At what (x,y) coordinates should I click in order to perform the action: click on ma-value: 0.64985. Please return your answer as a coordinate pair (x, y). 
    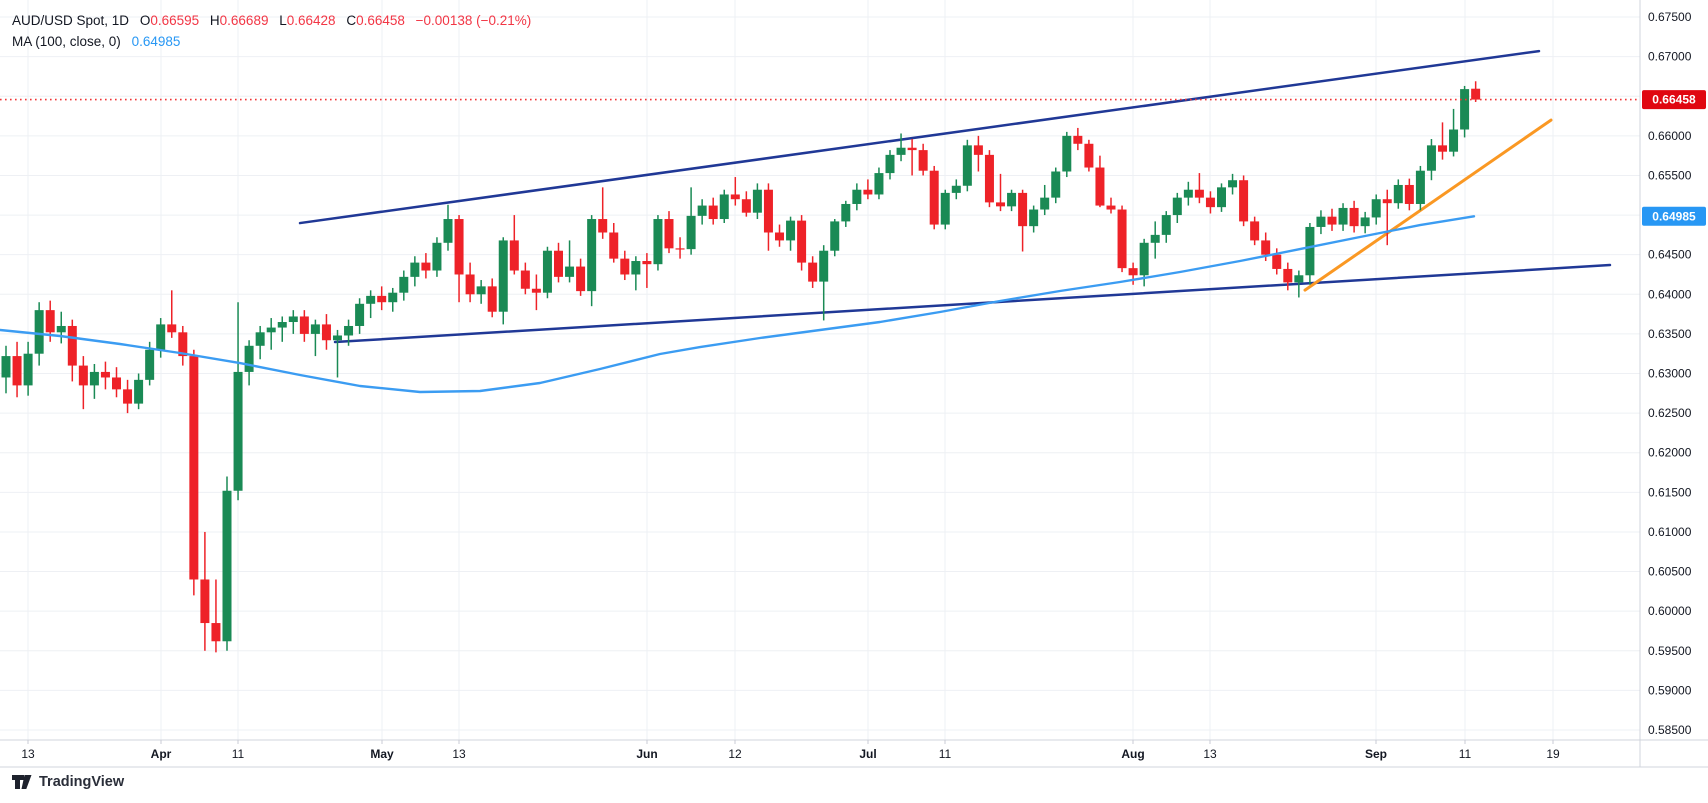
    Looking at the image, I should click on (156, 41).